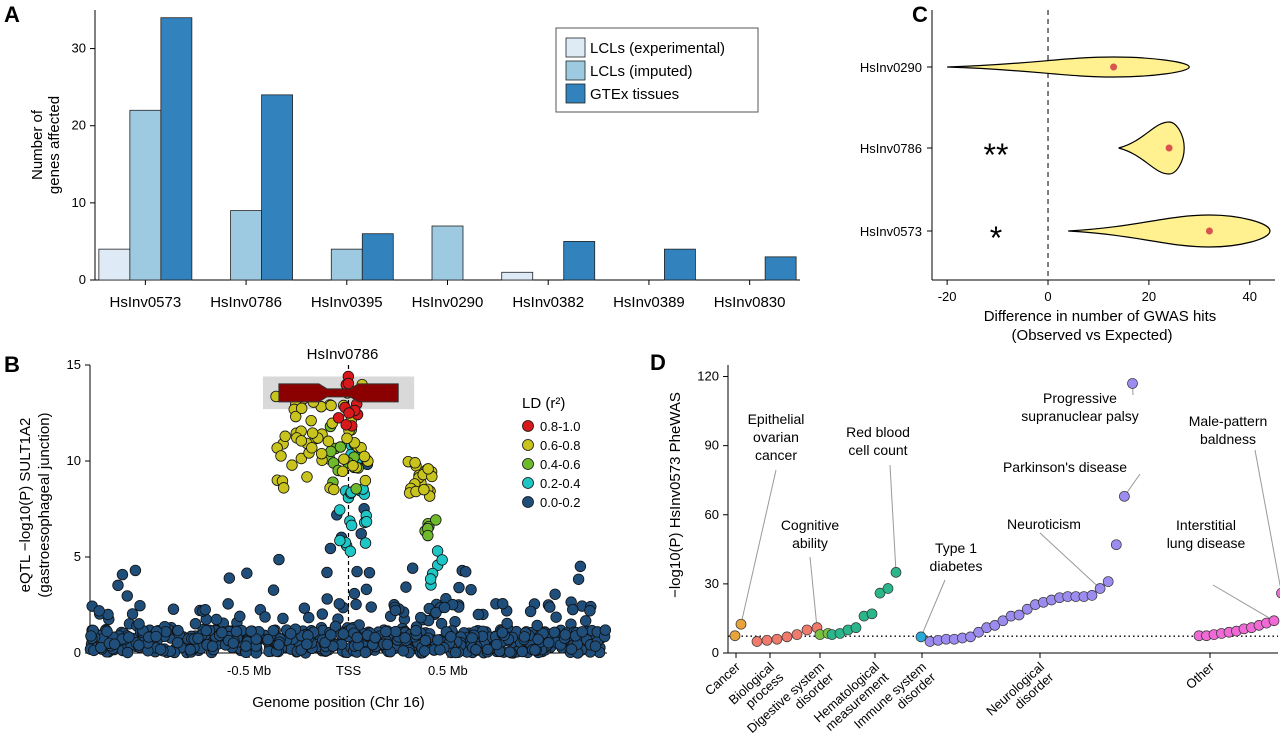 This screenshot has width=1280, height=750. Describe the element at coordinates (1092, 335) in the screenshot. I see `x-axis-label-2: (Observed vs Expected)` at that location.